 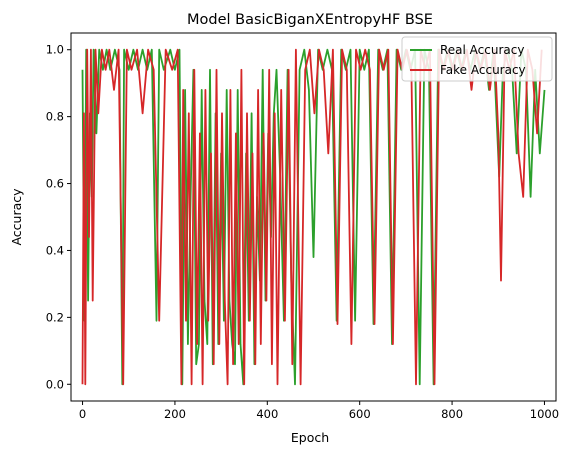 I want to click on legend-label: Fake Accuracy, so click(x=483, y=70).